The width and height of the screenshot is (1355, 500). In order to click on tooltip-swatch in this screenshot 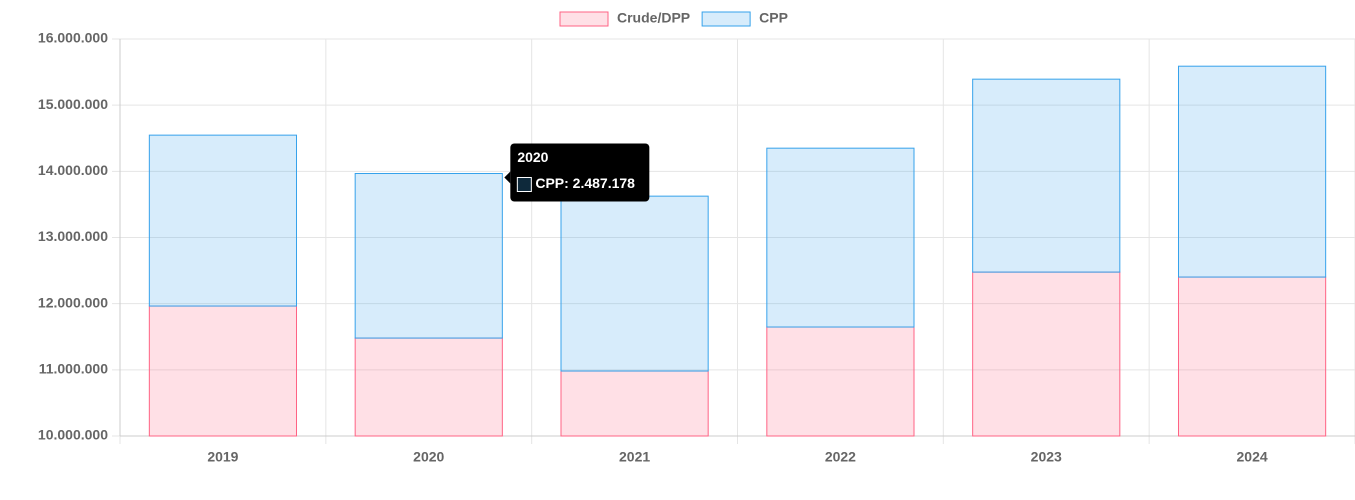, I will do `click(524, 185)`.